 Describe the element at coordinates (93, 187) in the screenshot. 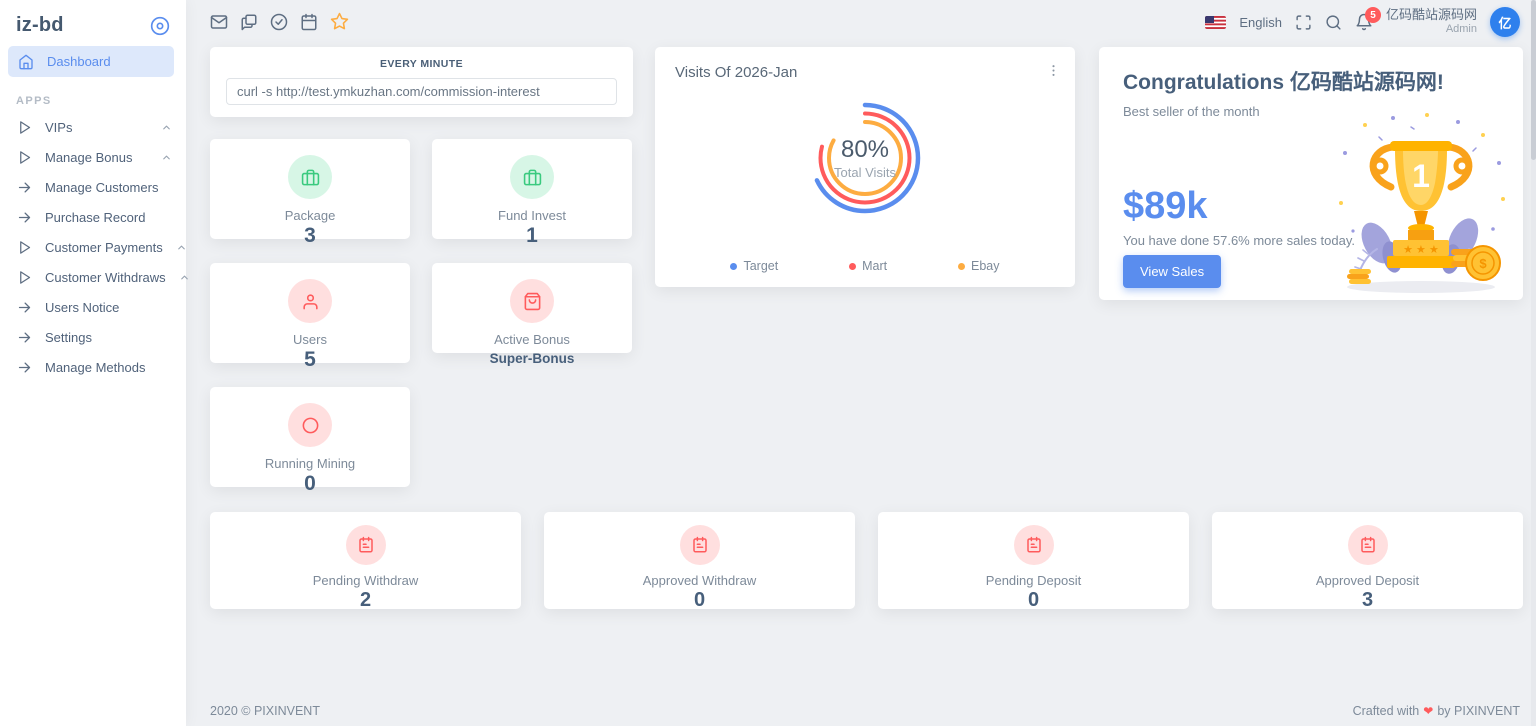

I see `sidebar-item-manage-customers: Manage Customers` at that location.